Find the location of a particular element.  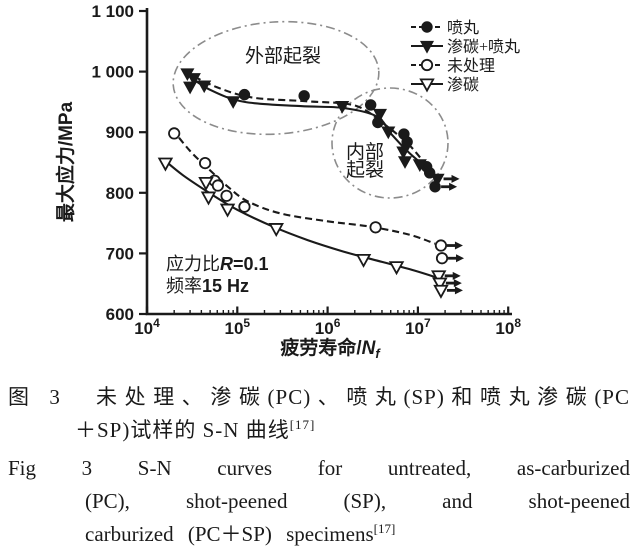

trend-line-untreated is located at coordinates (303, 186).